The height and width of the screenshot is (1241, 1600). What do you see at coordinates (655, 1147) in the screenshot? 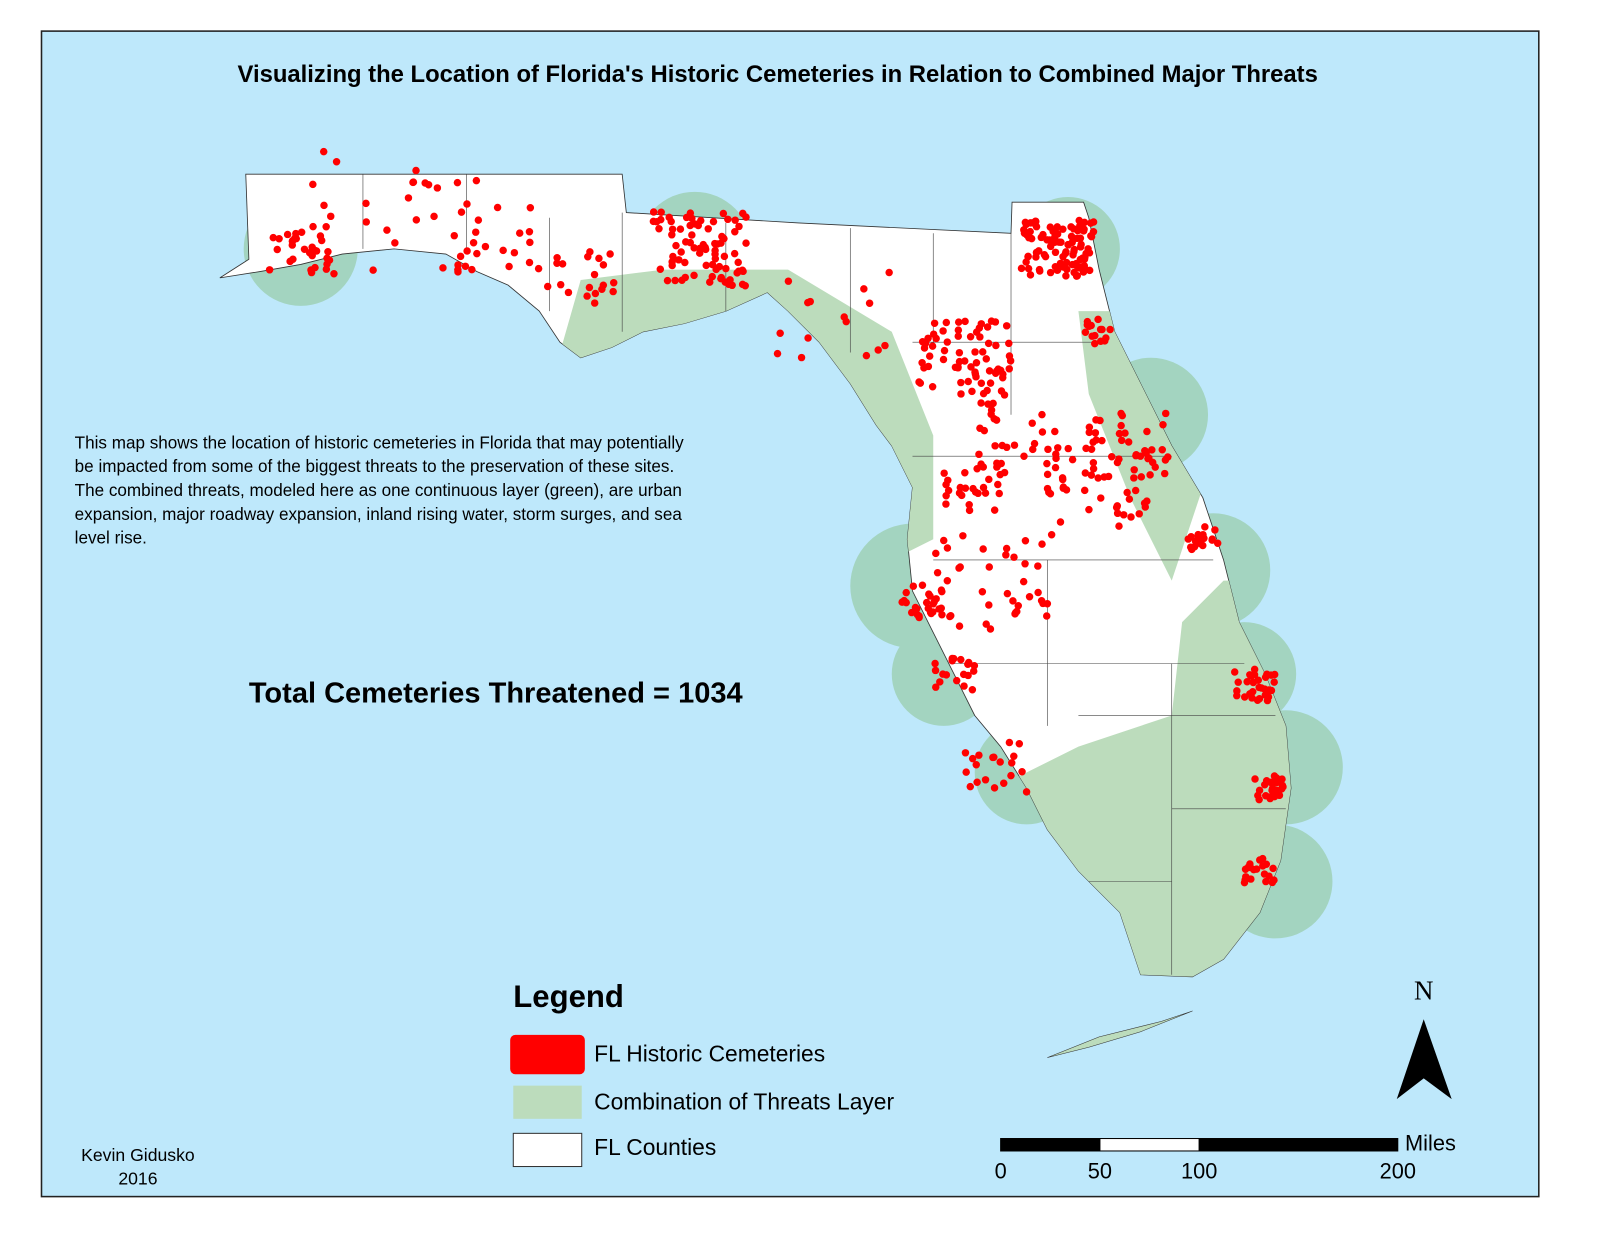
I see `legend-label: FL Counties` at bounding box center [655, 1147].